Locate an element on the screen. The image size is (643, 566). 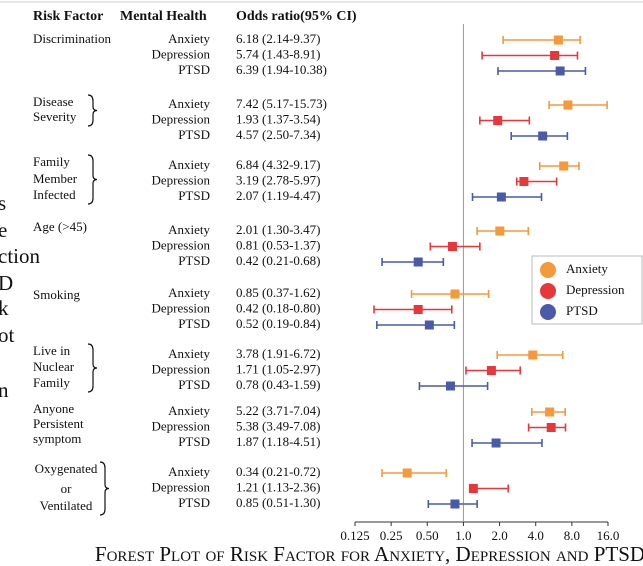
odds-ratio: 0.81 (0.53-1.37) is located at coordinates (278, 244).